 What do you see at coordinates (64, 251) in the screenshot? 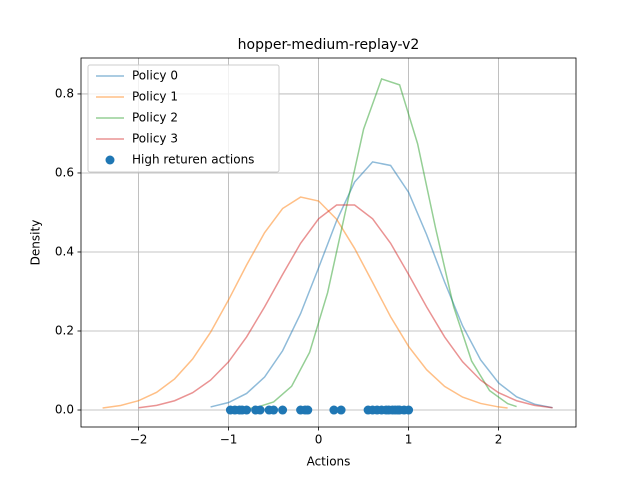
I see `y-tick-label: 0.4` at bounding box center [64, 251].